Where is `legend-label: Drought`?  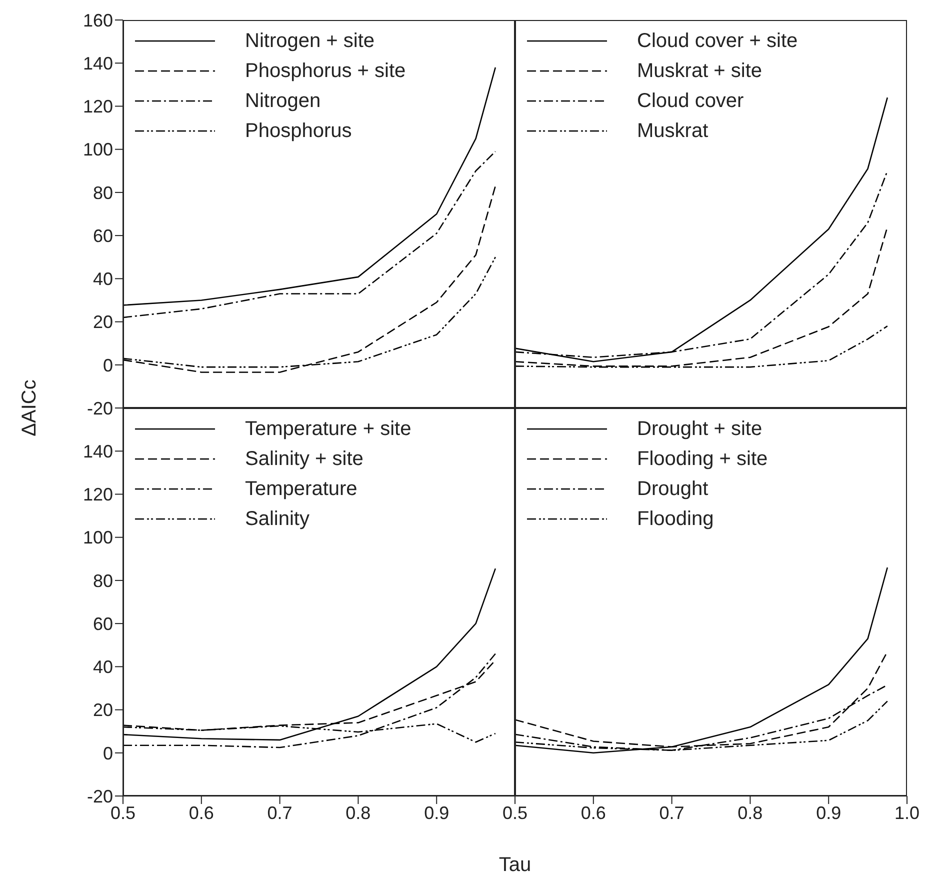 legend-label: Drought is located at coordinates (672, 489).